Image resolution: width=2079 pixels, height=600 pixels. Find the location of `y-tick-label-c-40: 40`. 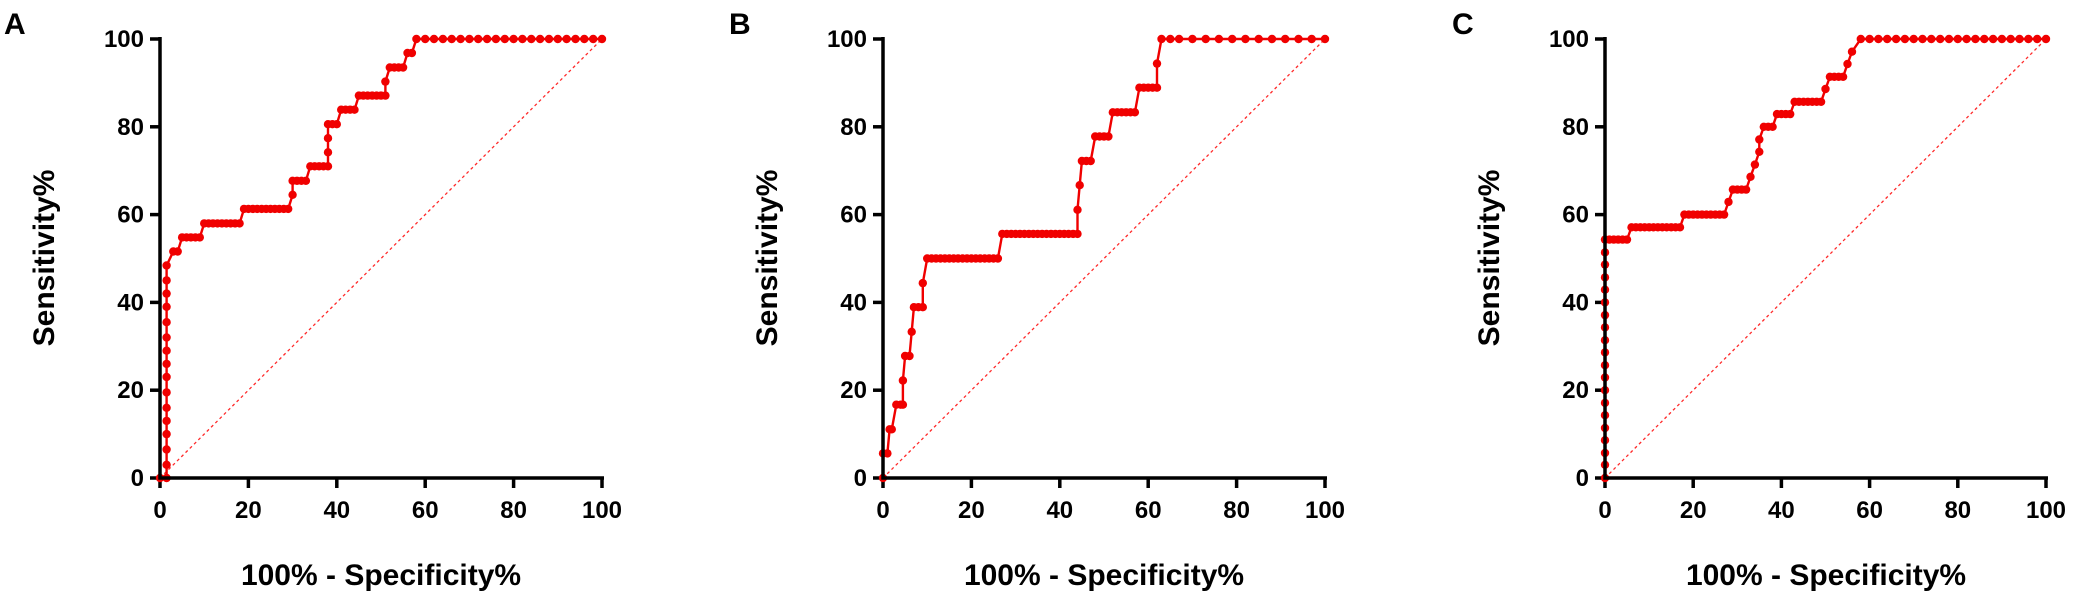

y-tick-label-c-40: 40 is located at coordinates (1575, 302).